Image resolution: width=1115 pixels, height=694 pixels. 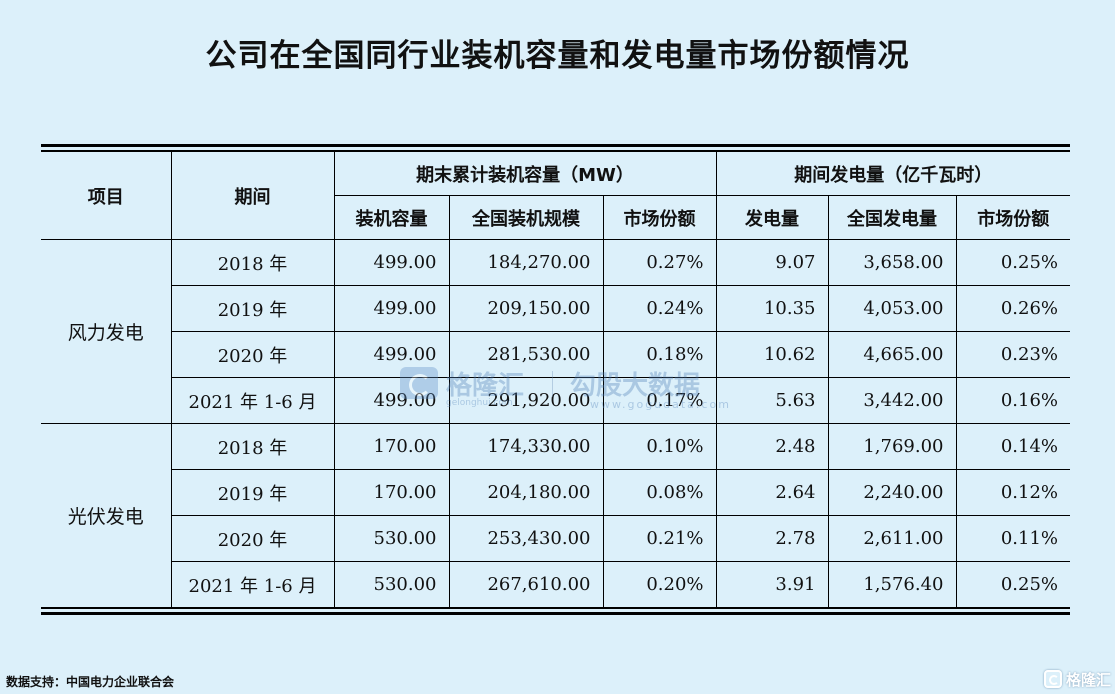 What do you see at coordinates (659, 354) in the screenshot?
I see `capacity-share-cell: 0.18%` at bounding box center [659, 354].